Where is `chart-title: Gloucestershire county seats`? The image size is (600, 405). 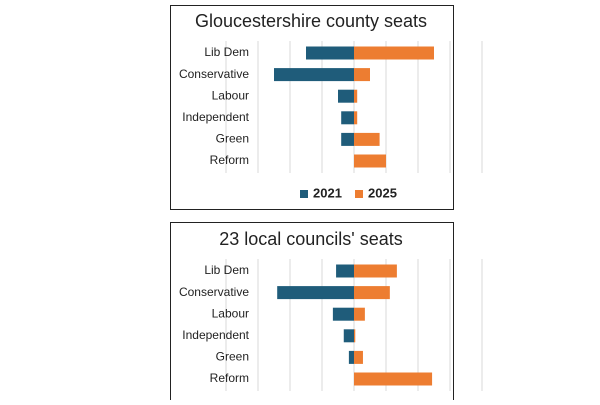
chart-title: Gloucestershire county seats is located at coordinates (311, 21).